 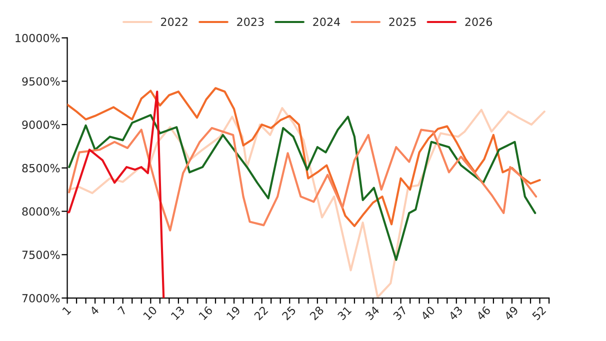 I want to click on x-tick-label: 7, so click(x=122, y=311).